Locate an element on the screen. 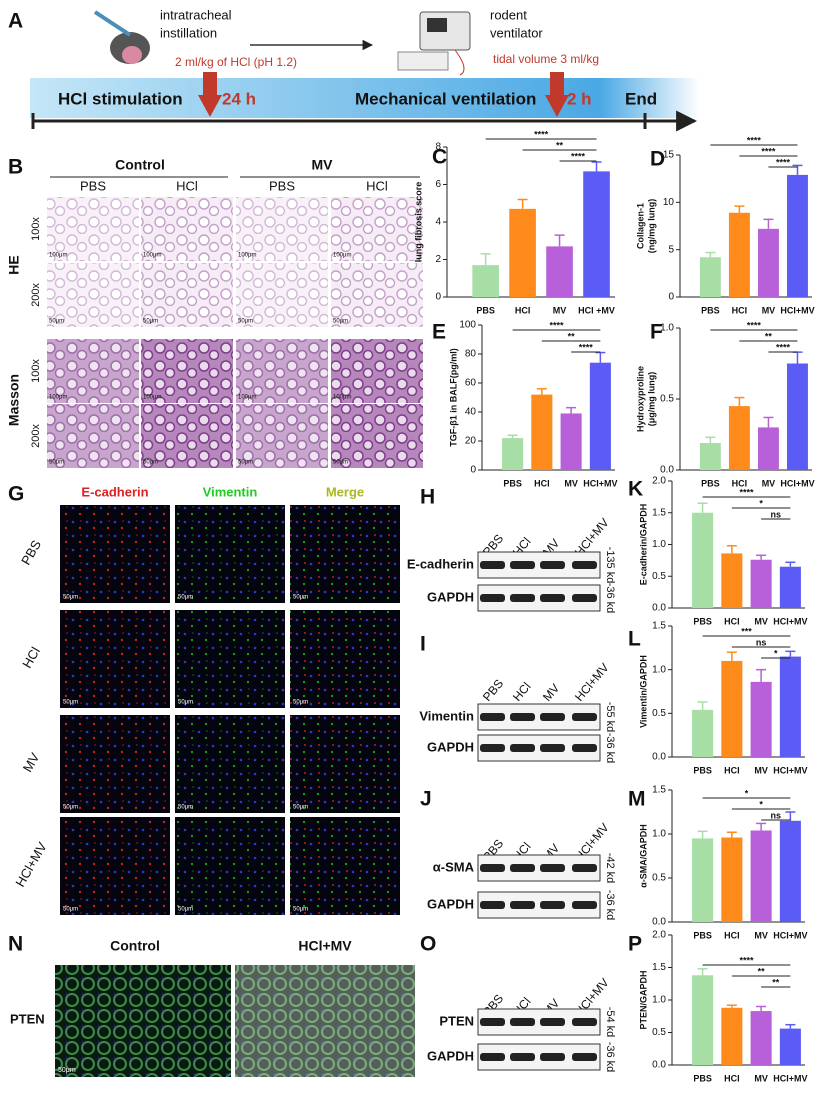 The height and width of the screenshot is (1095, 825). magnification-label: 100x is located at coordinates (36, 229).